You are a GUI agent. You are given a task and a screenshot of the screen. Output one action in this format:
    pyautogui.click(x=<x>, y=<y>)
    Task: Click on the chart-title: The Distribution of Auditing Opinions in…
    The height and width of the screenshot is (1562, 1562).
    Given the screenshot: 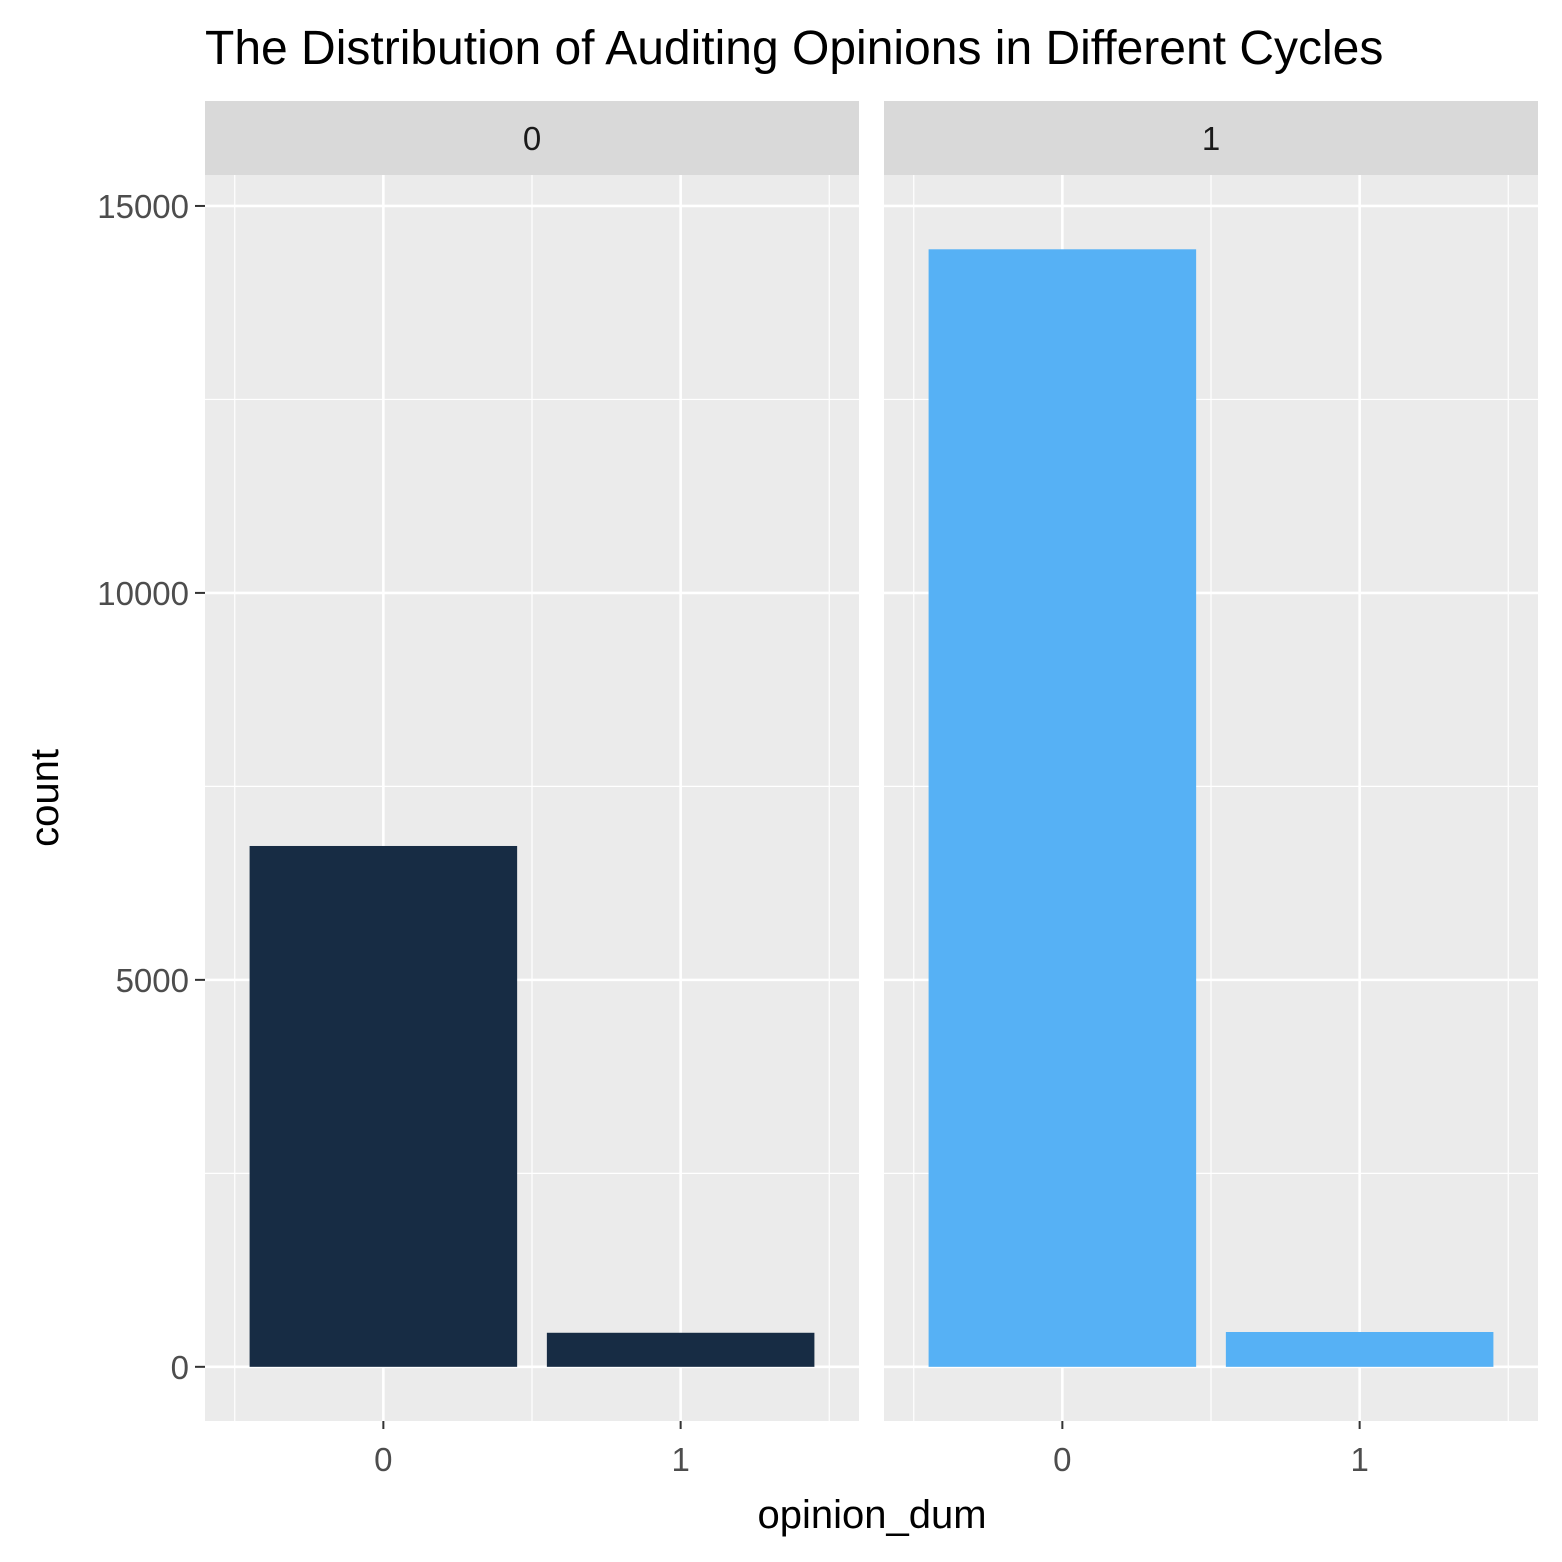 What is the action you would take?
    pyautogui.click(x=794, y=48)
    